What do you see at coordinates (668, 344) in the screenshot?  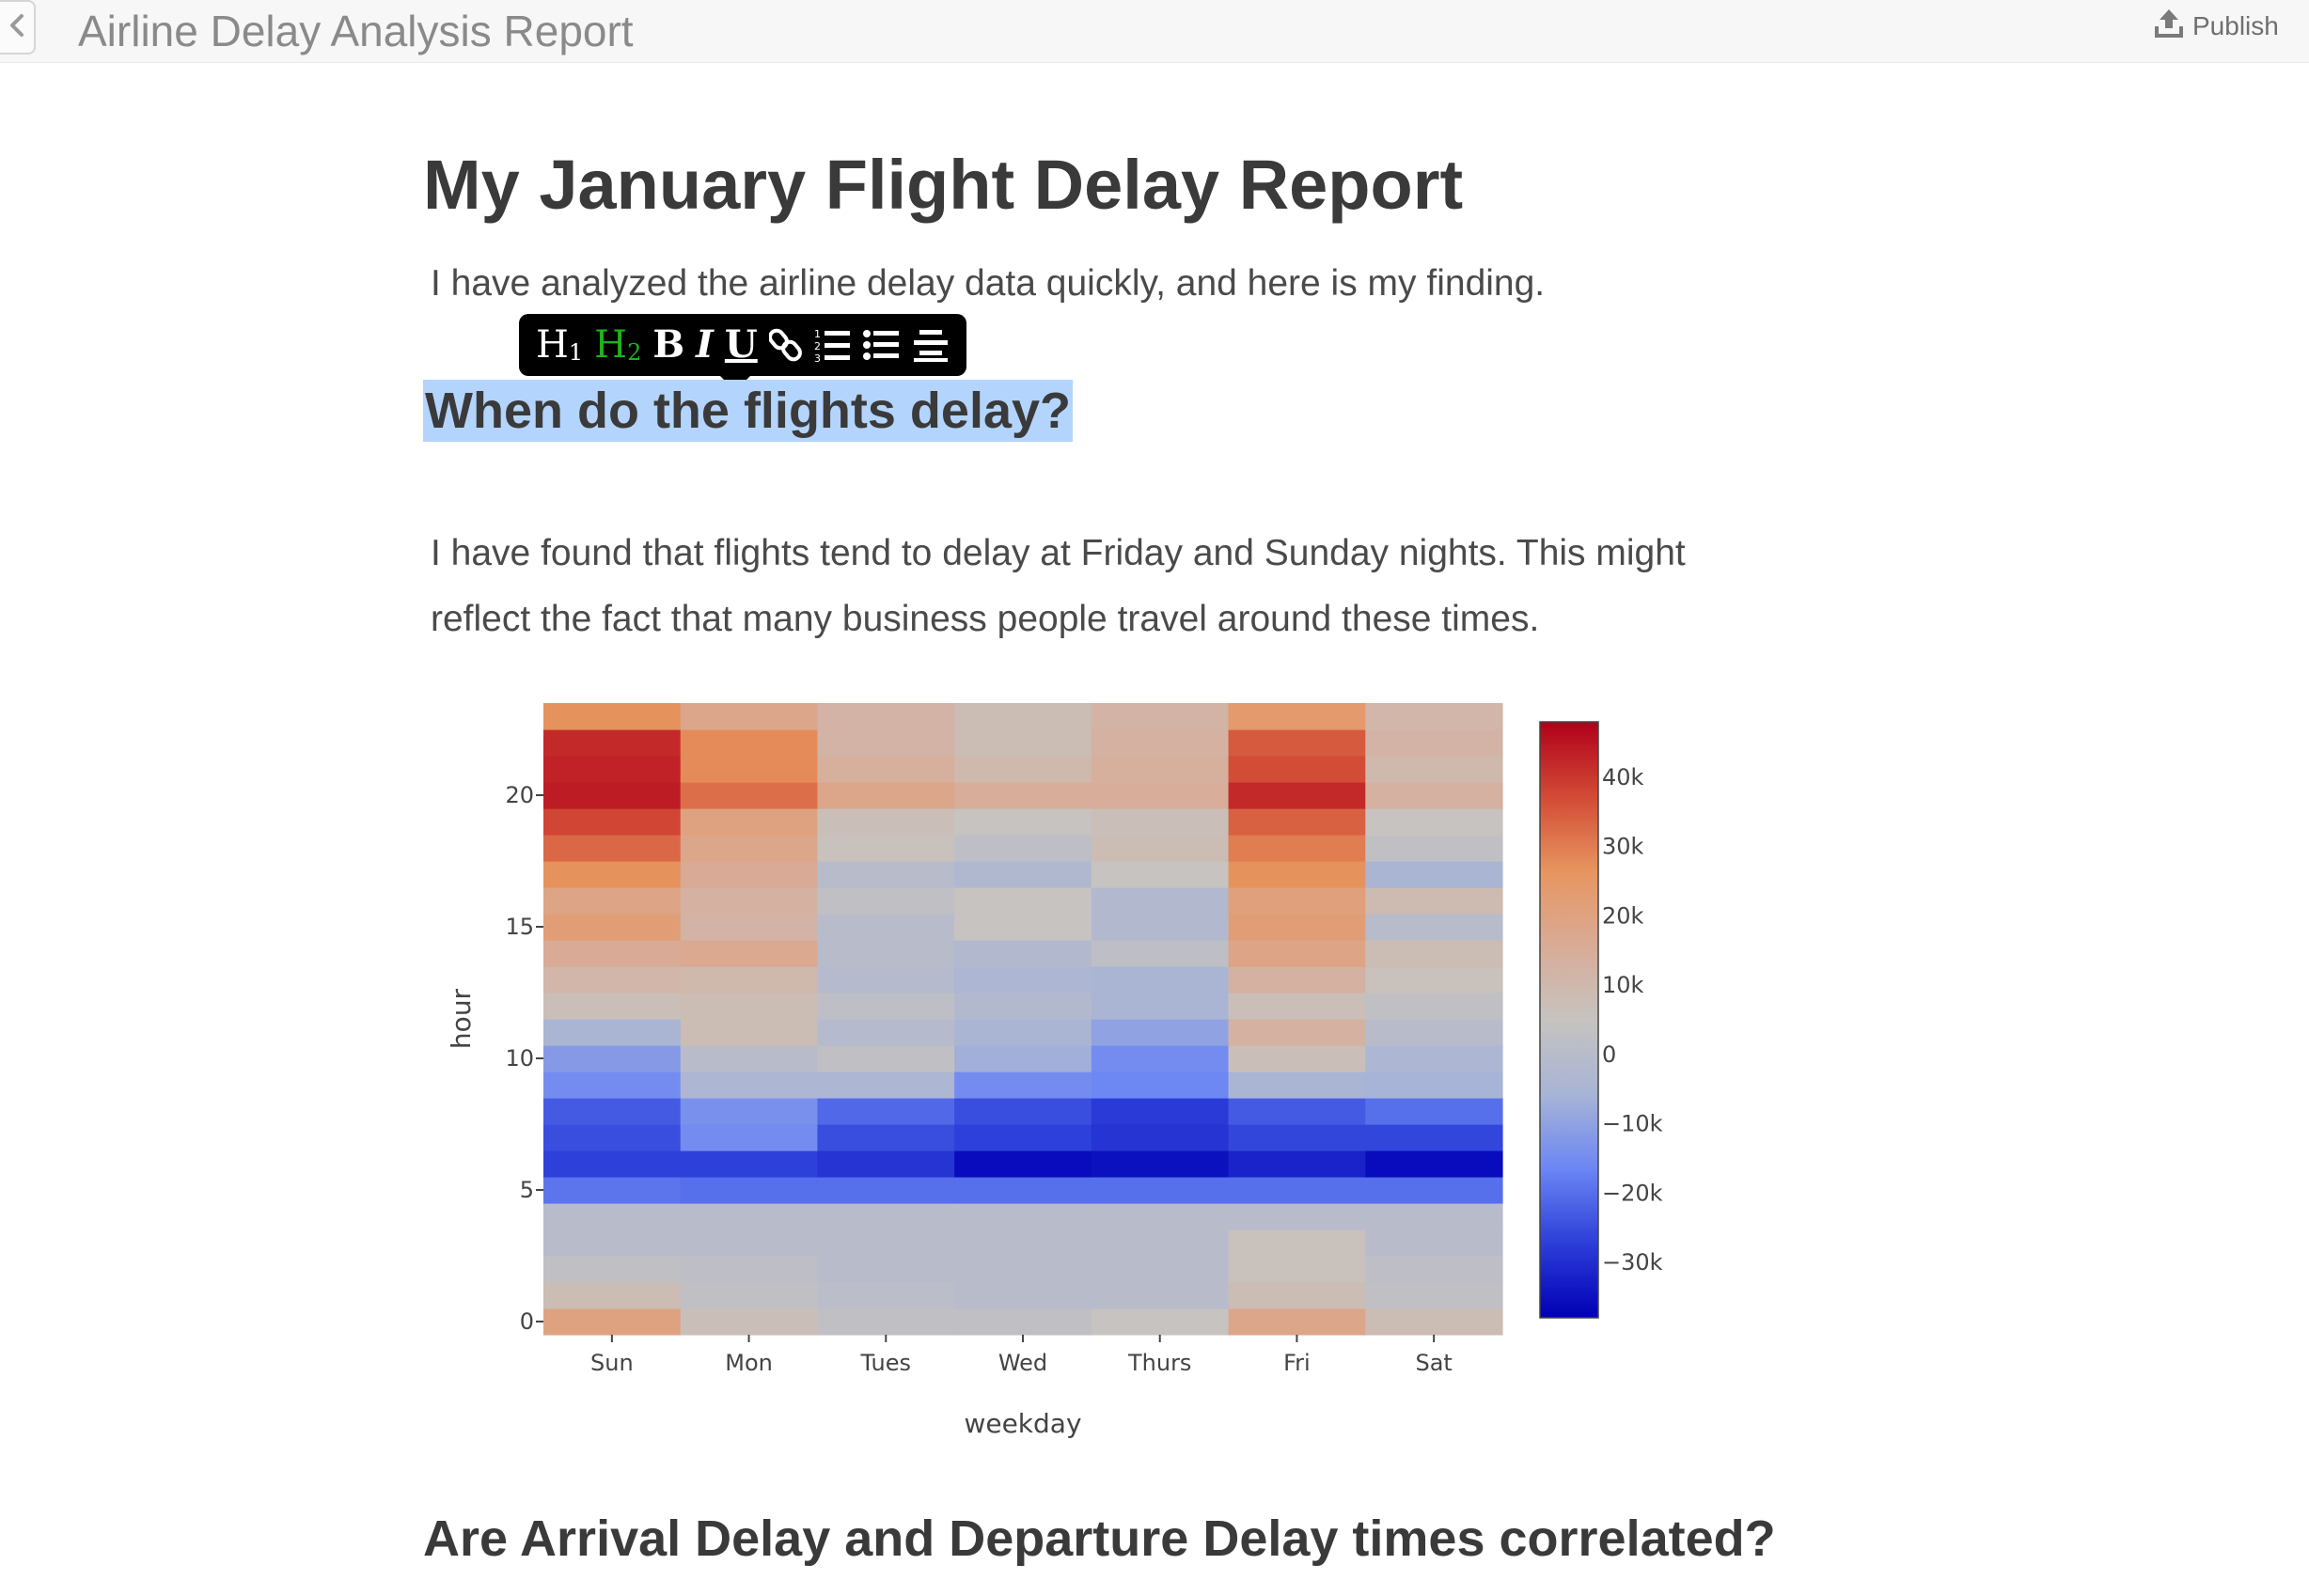 I see `bold-button: B` at bounding box center [668, 344].